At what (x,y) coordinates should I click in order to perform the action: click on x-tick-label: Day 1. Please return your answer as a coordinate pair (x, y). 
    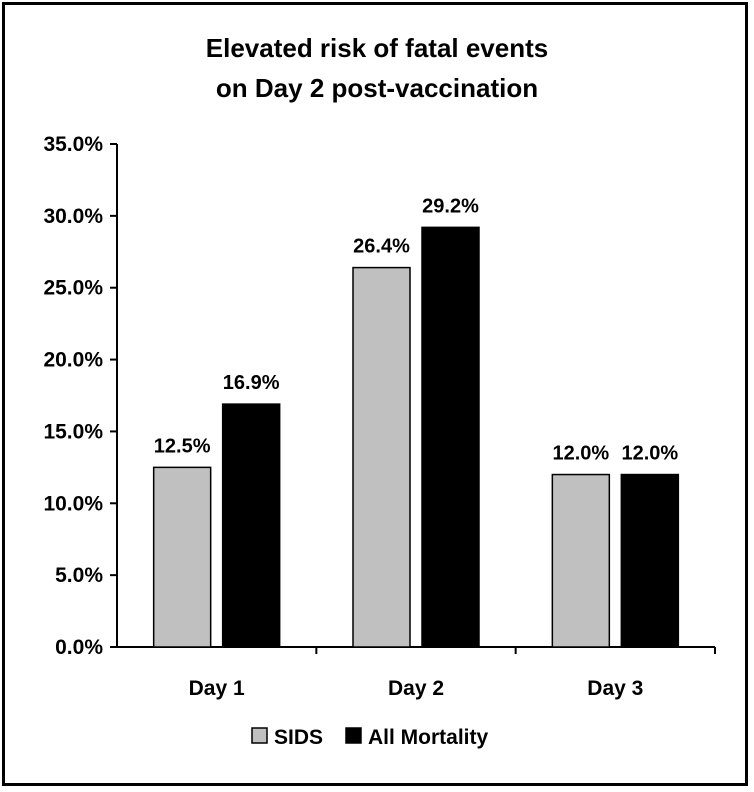
    Looking at the image, I should click on (217, 688).